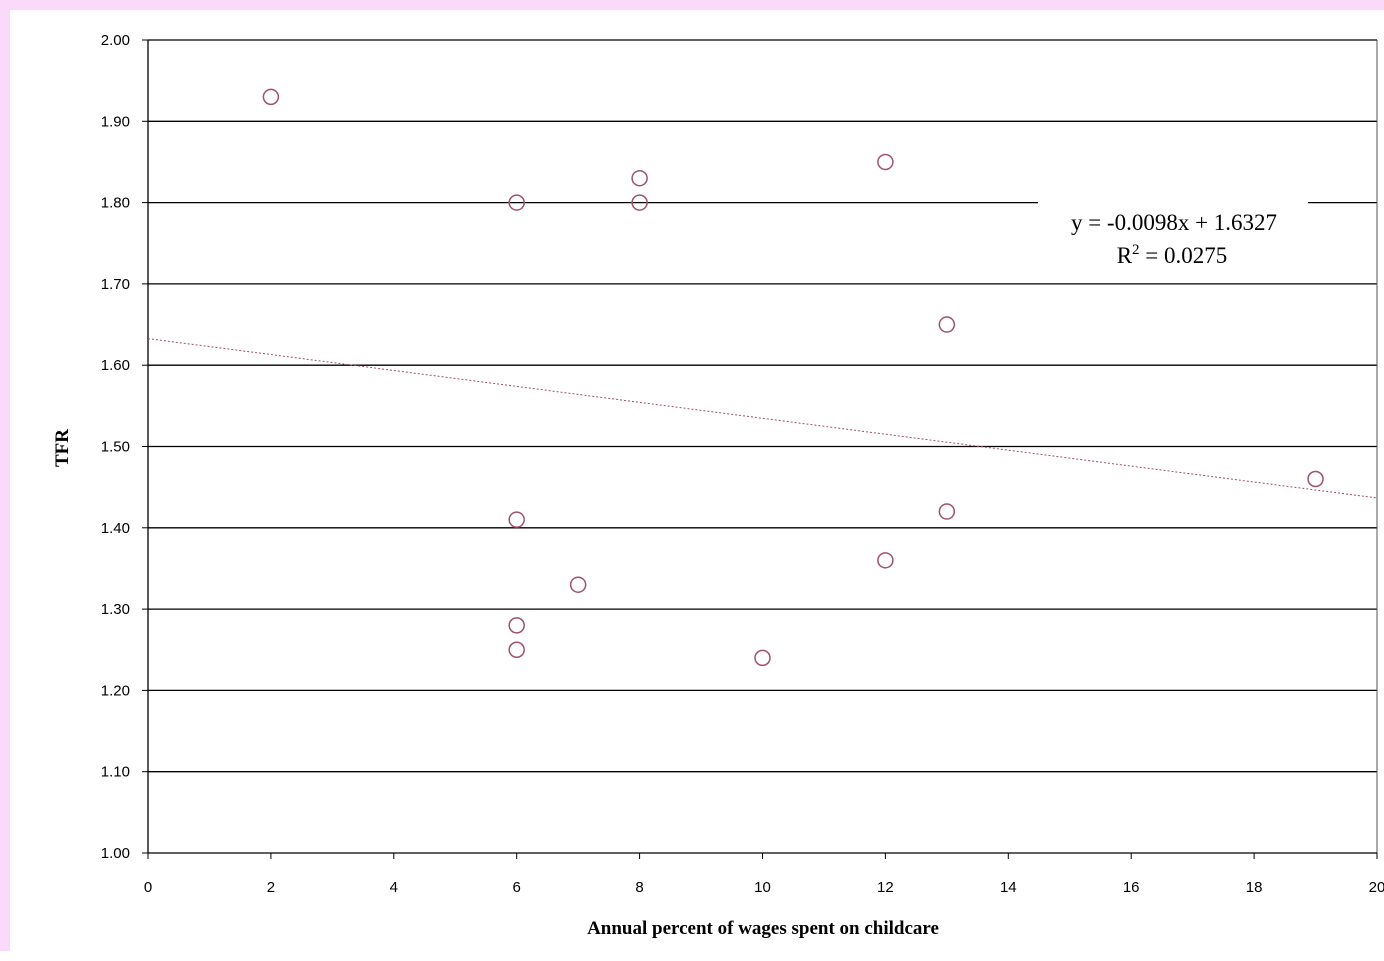  What do you see at coordinates (115, 690) in the screenshot?
I see `y-tick-label: 1.20` at bounding box center [115, 690].